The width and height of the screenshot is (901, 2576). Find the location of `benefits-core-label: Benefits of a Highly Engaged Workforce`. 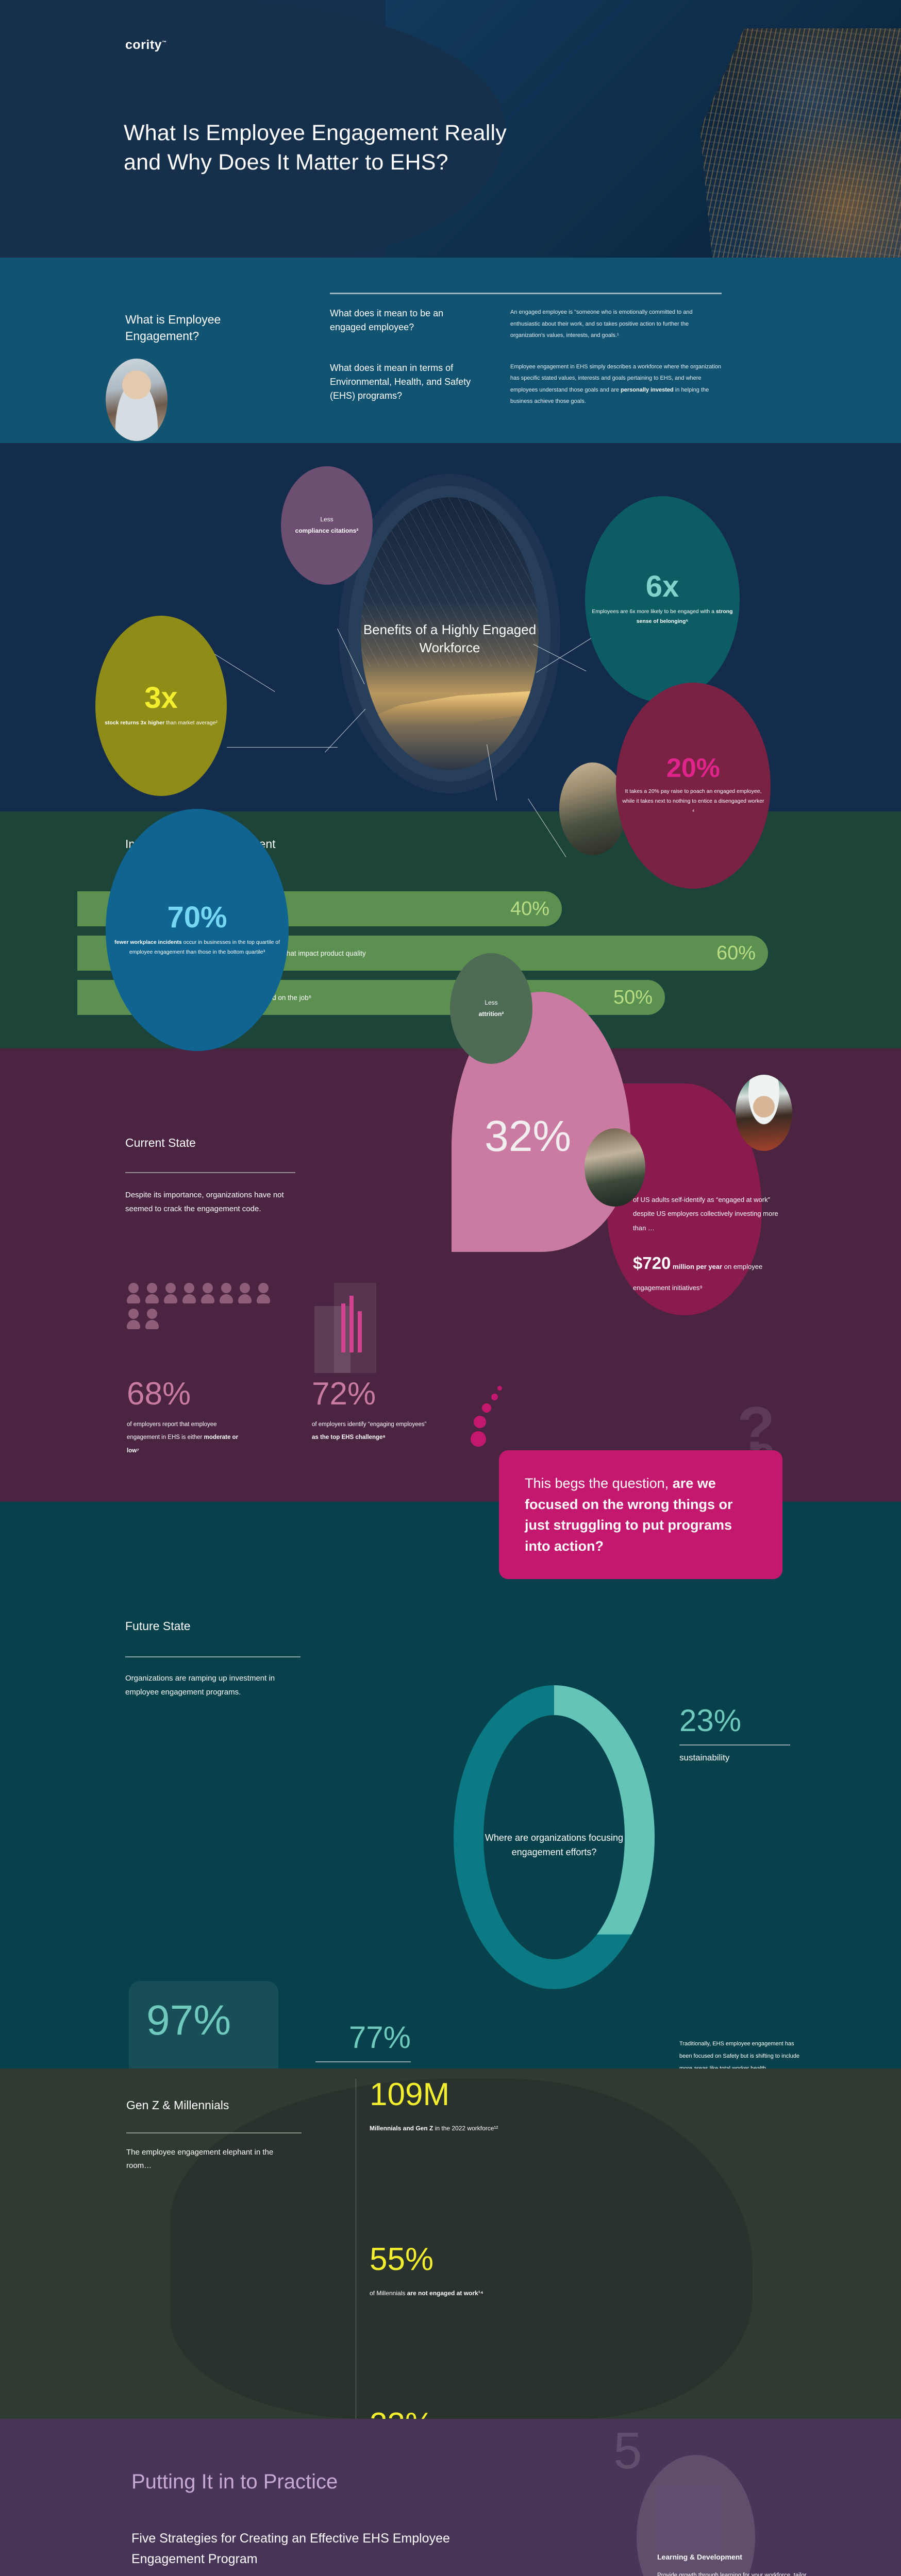

benefits-core-label: Benefits of a Highly Engaged Workforce is located at coordinates (450, 639).